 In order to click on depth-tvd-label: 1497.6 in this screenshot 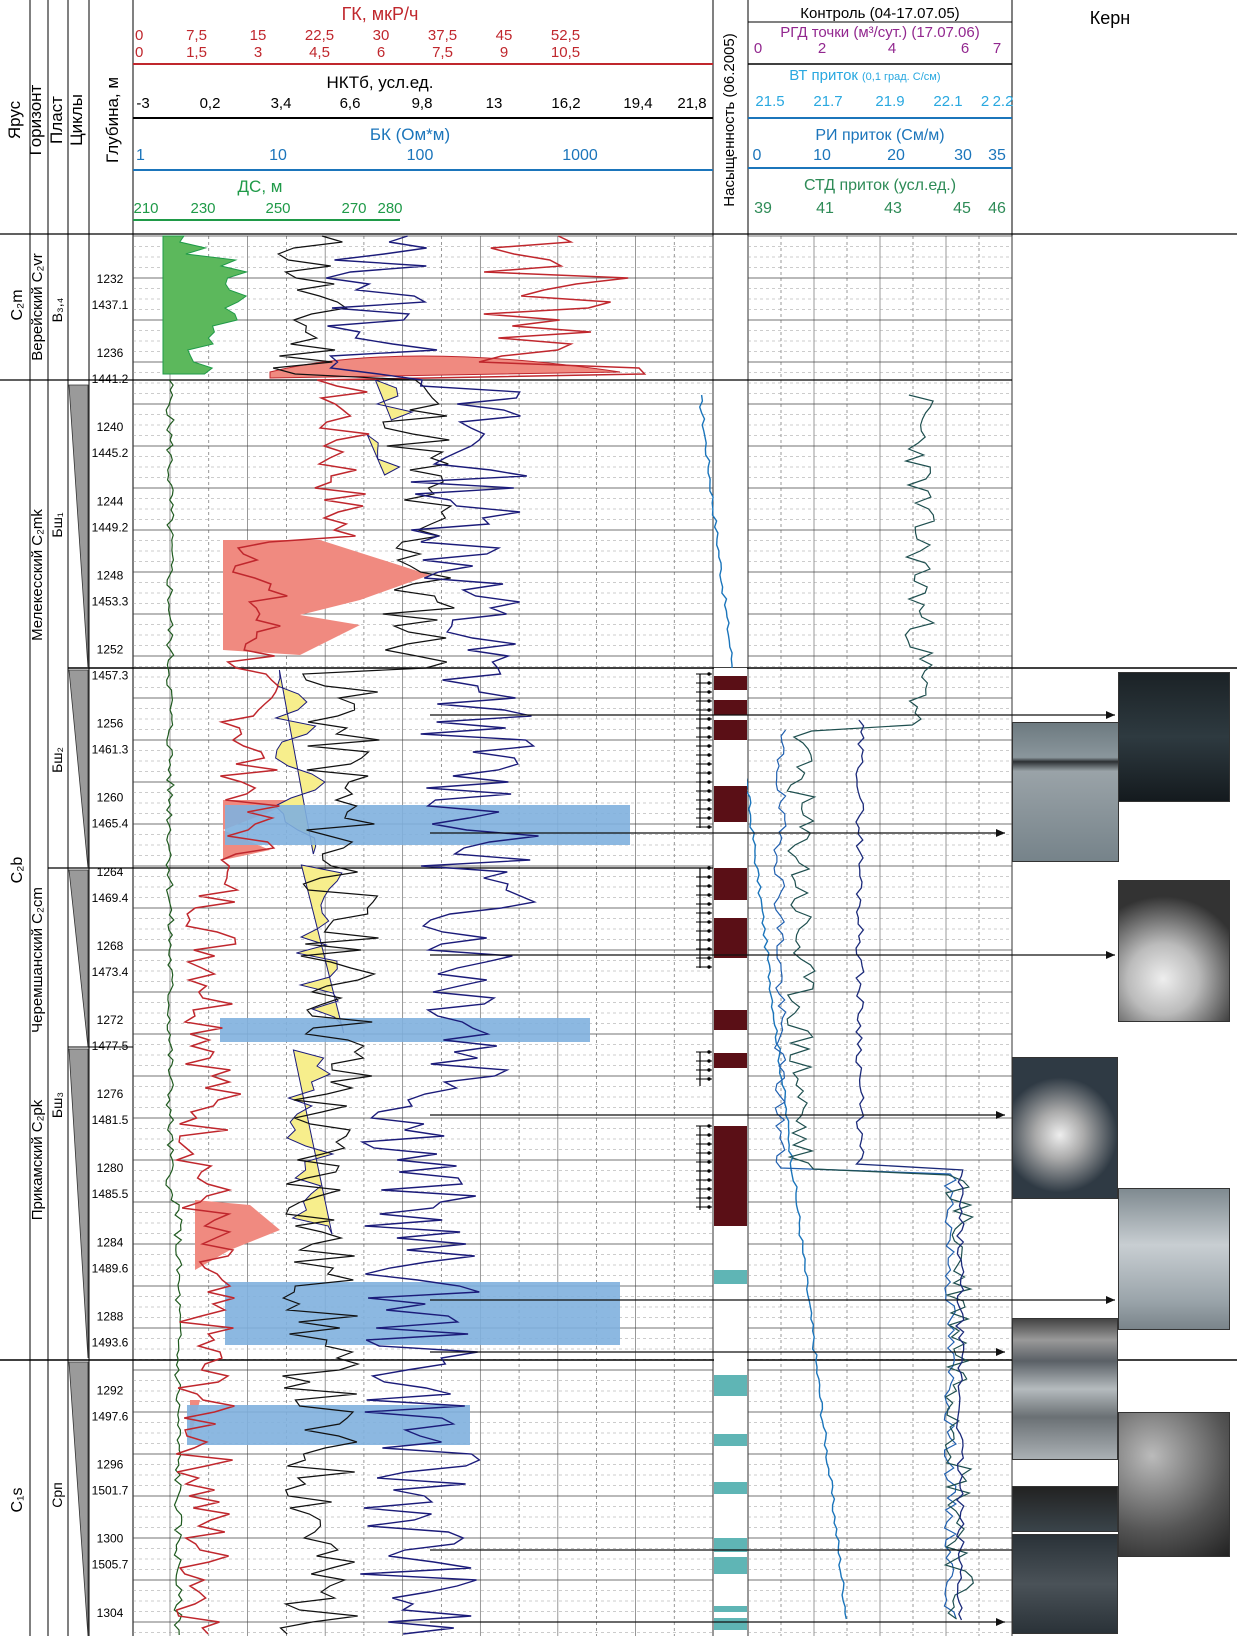, I will do `click(110, 1417)`.